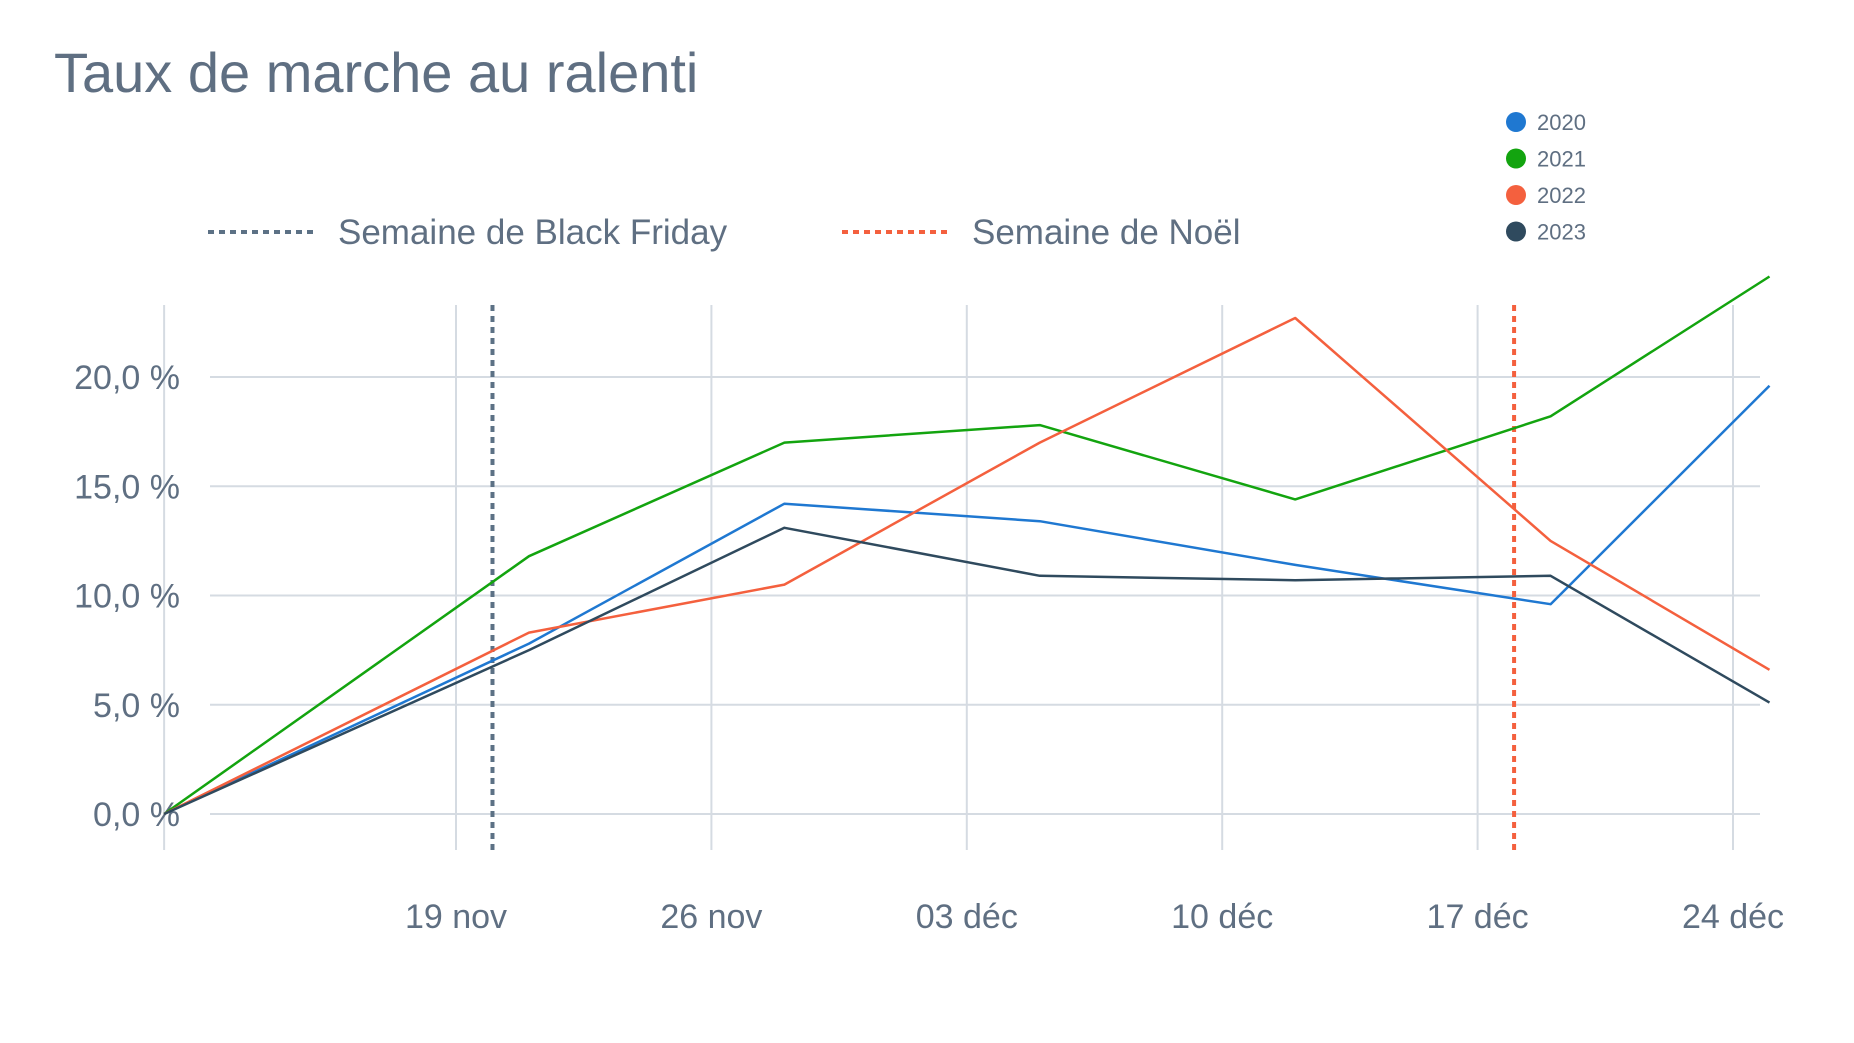  What do you see at coordinates (1561, 122) in the screenshot?
I see `legend-label-2020: 2020` at bounding box center [1561, 122].